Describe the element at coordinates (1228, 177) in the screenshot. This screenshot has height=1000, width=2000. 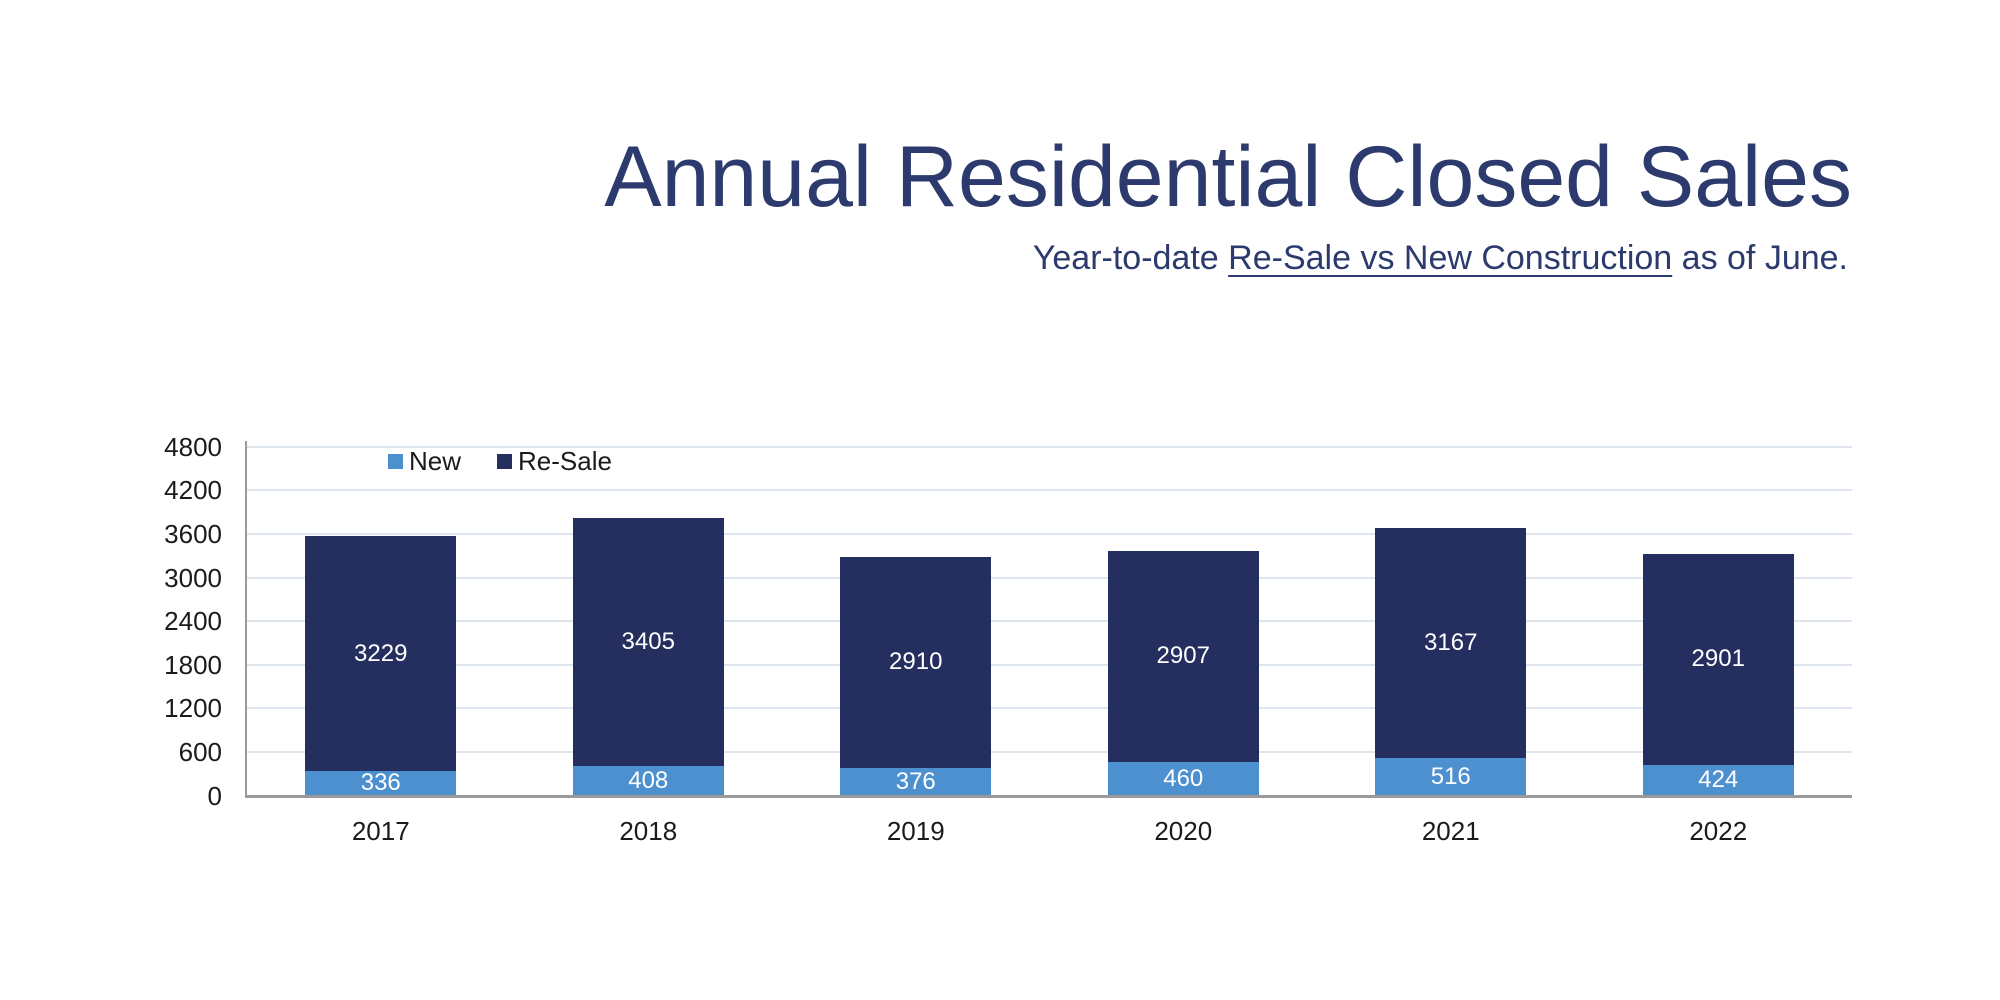
I see `page-title: Annual Residential Closed Sales` at that location.